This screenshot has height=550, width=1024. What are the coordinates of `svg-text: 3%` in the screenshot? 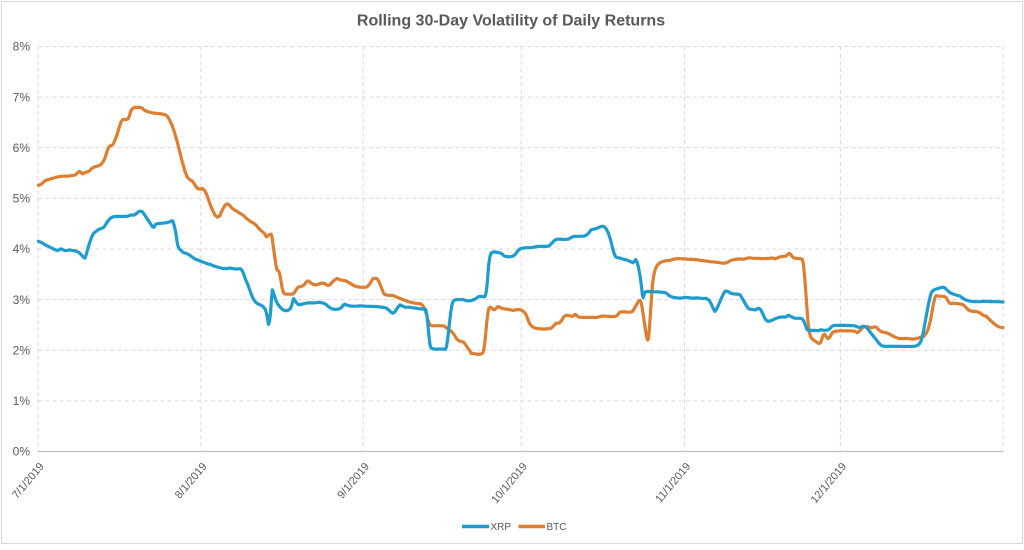 It's located at (22, 300).